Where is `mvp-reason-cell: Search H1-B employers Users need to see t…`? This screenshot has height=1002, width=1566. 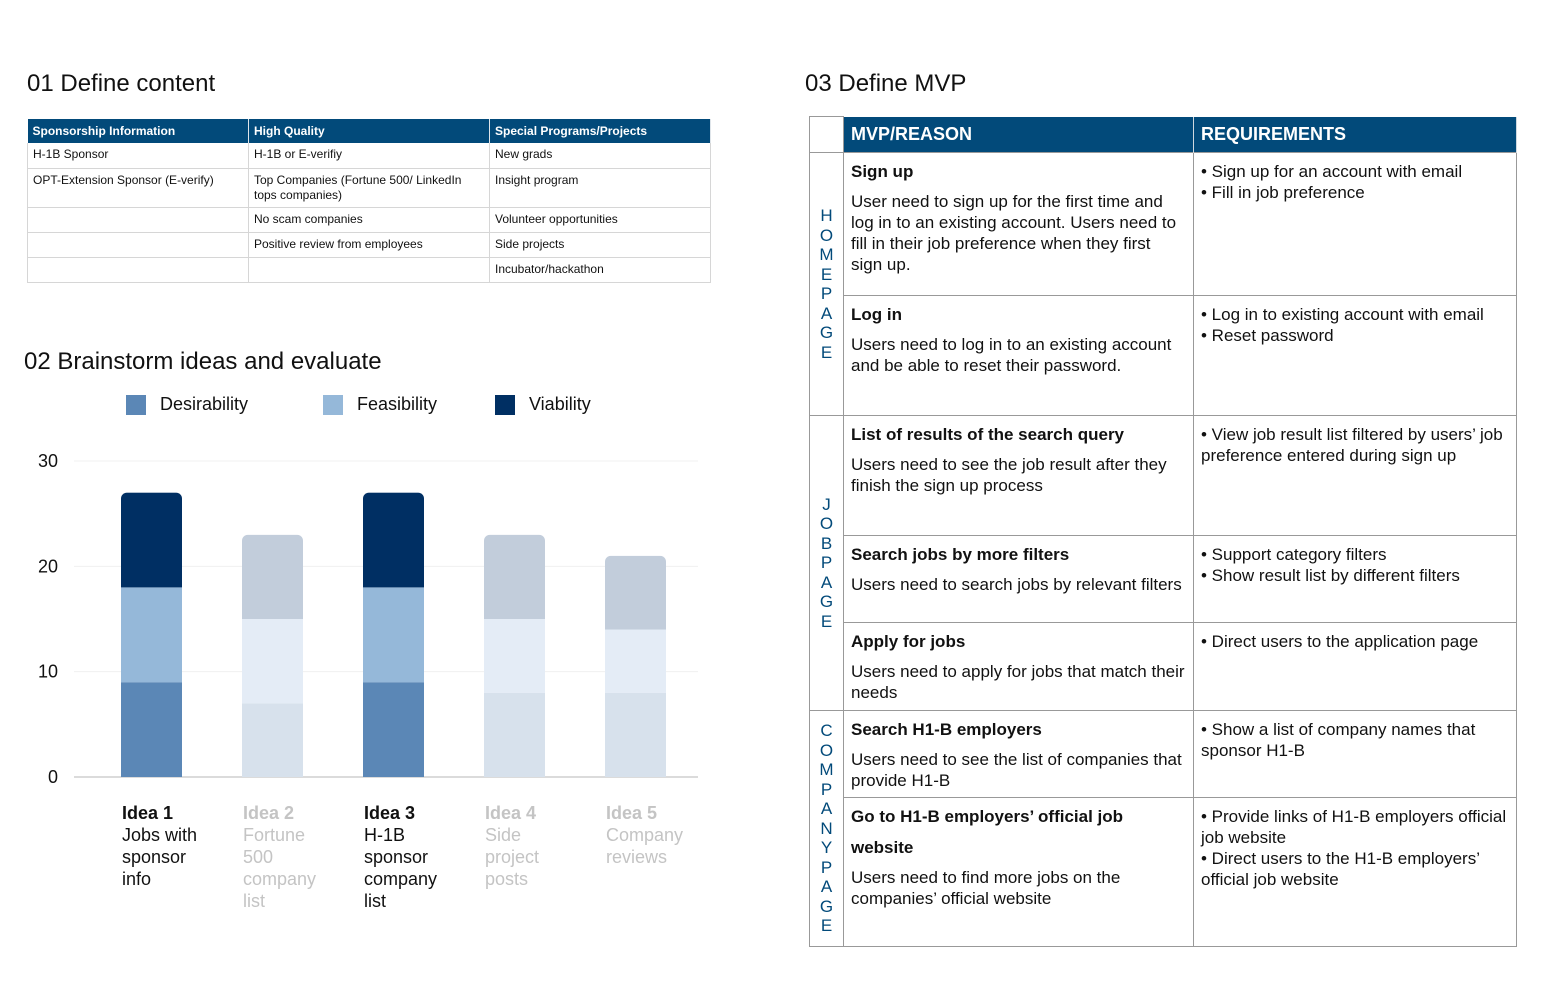 mvp-reason-cell: Search H1-B employers Users need to see t… is located at coordinates (1018, 754).